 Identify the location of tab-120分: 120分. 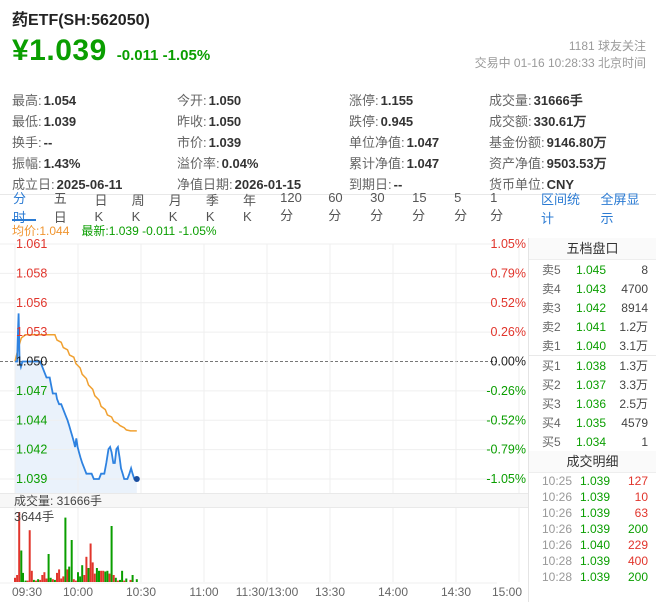
(291, 206).